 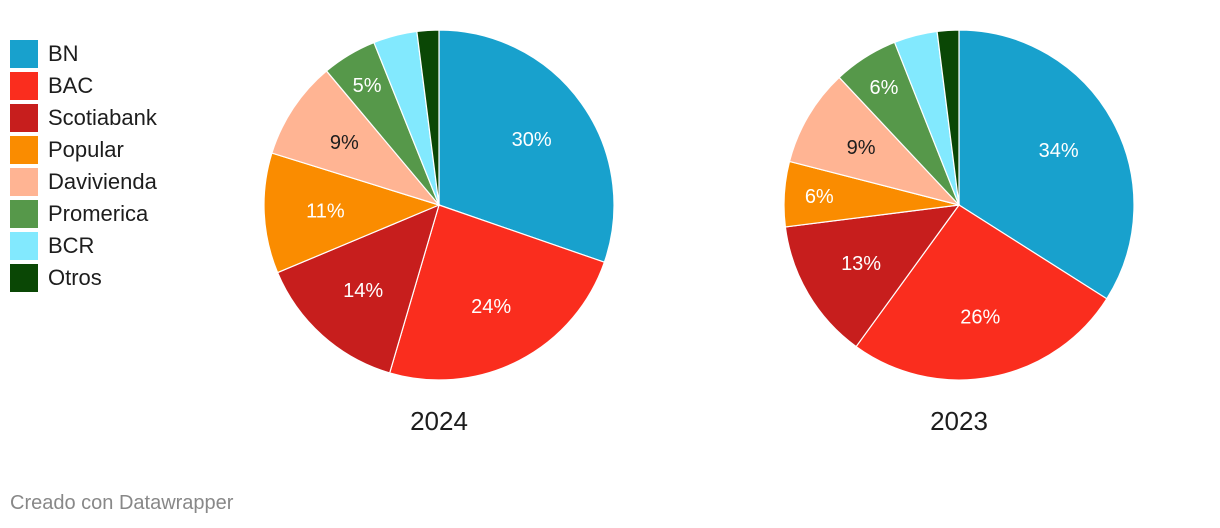 I want to click on legend-item-popular: Popular, so click(x=83, y=150).